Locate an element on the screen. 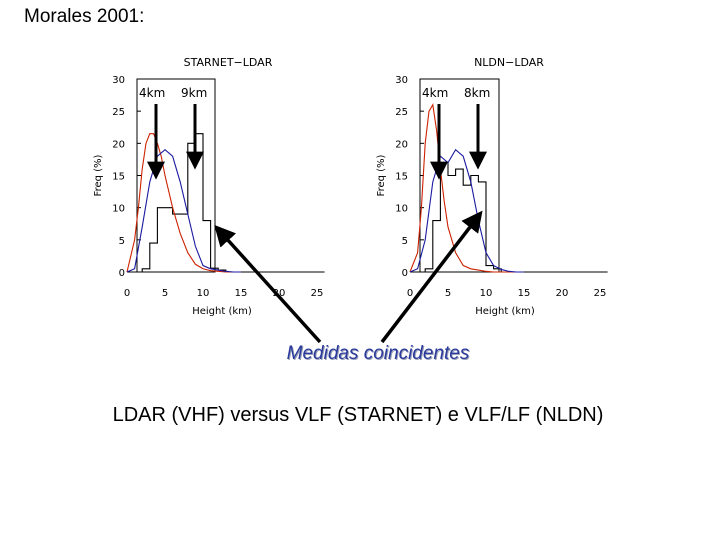 The image size is (720, 540). series-line-nldn is located at coordinates (466, 188).